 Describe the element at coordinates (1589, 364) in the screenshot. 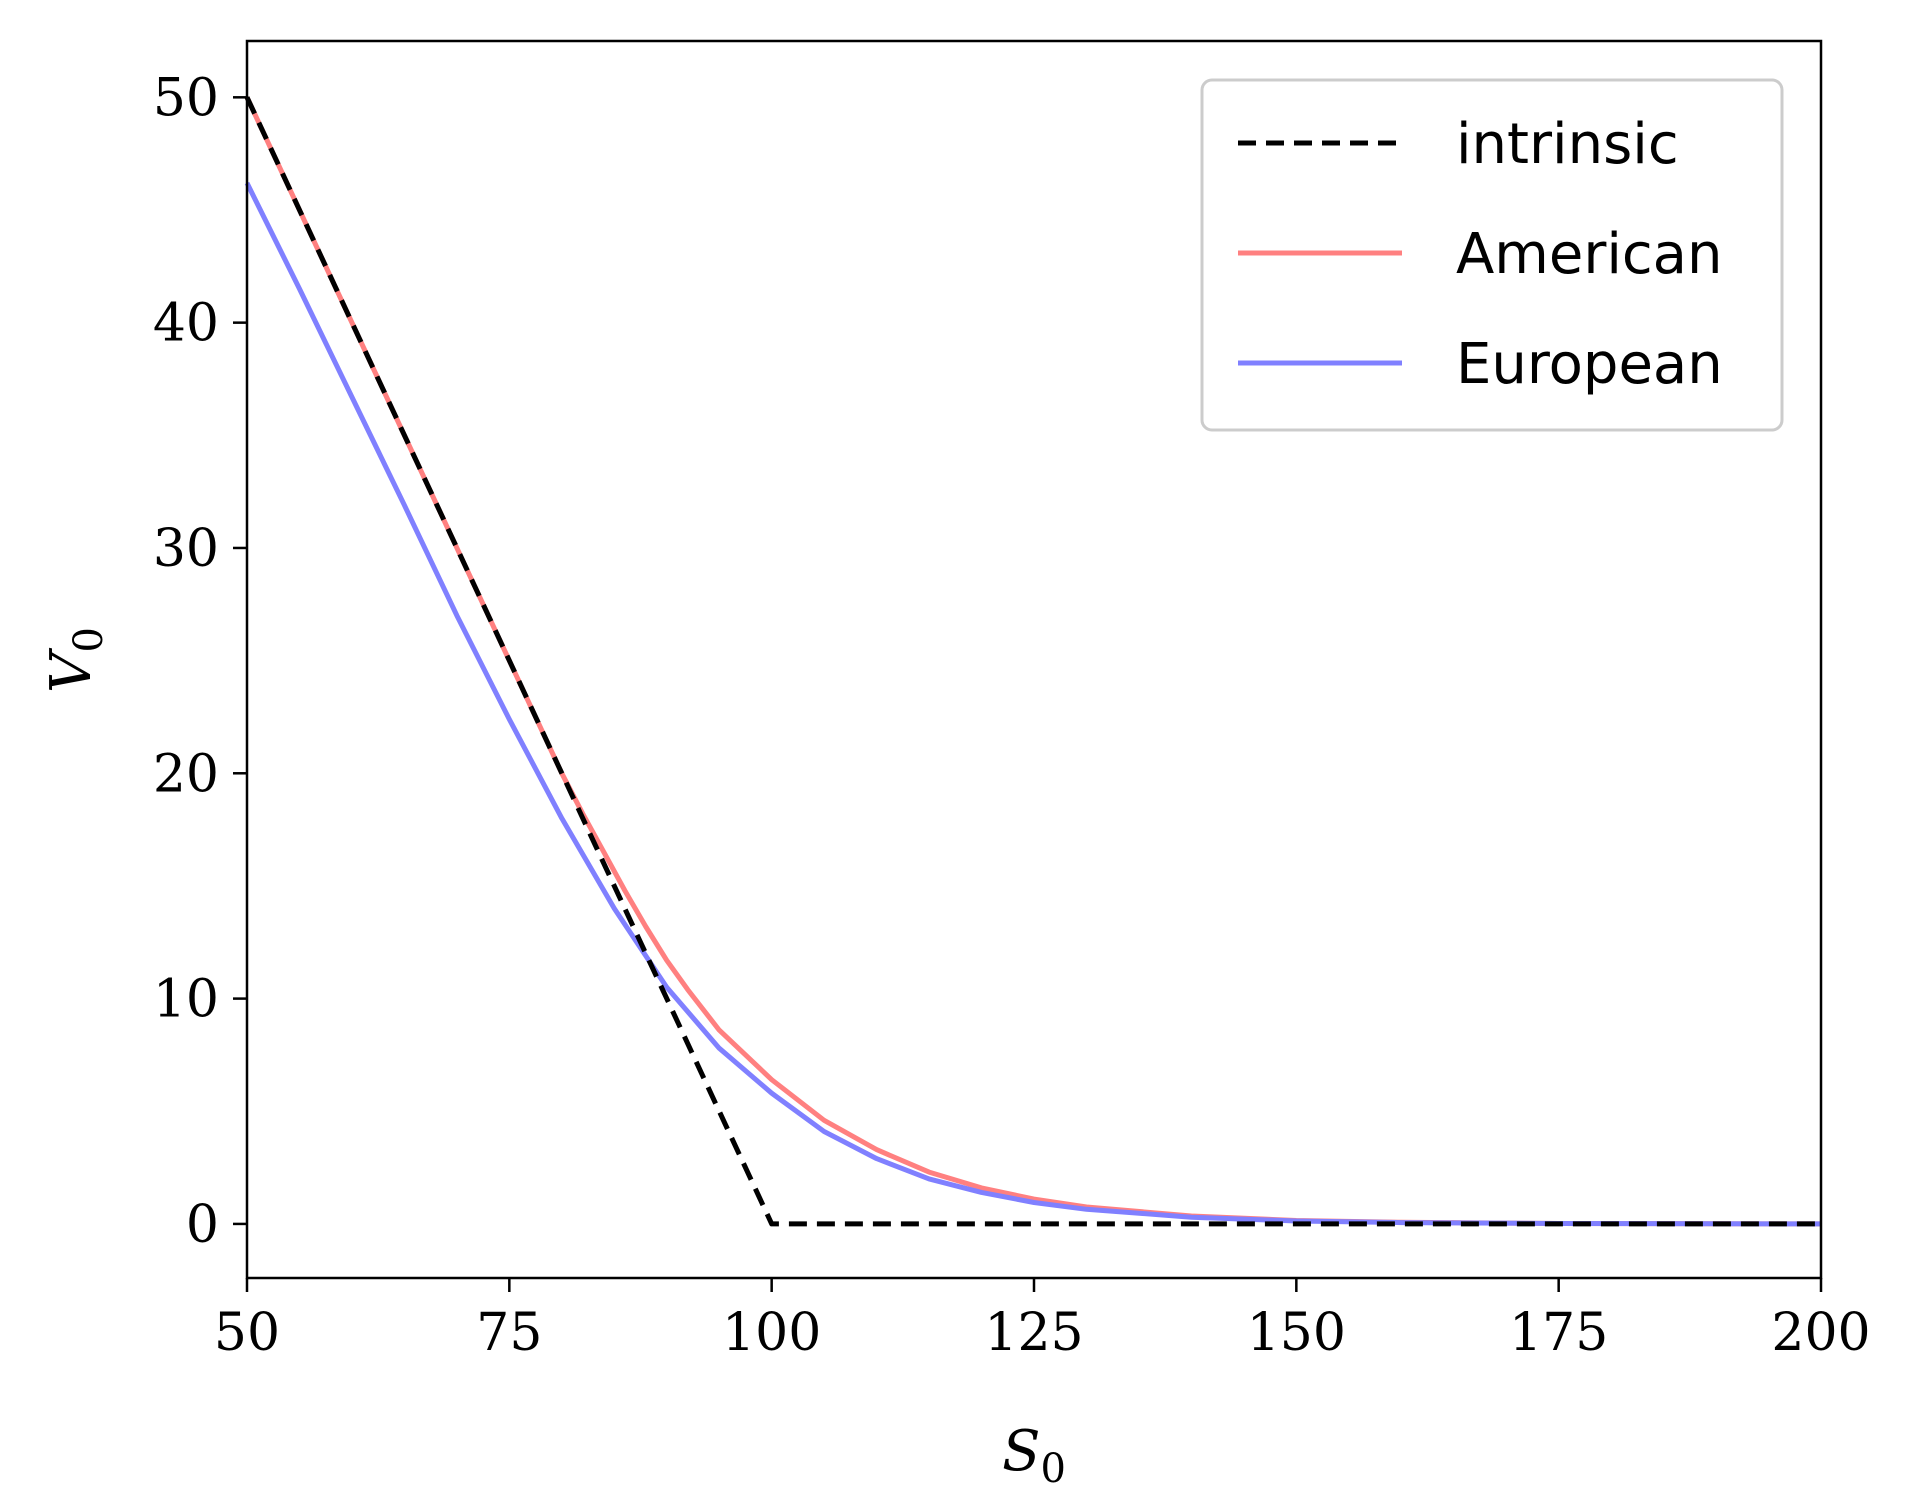

I see `legend-label-european: European` at that location.